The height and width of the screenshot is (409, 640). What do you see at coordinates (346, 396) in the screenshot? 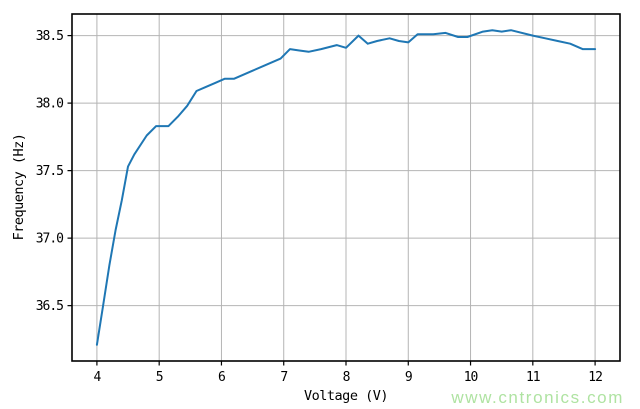
I see `x-axis-label: Voltage (V)` at bounding box center [346, 396].